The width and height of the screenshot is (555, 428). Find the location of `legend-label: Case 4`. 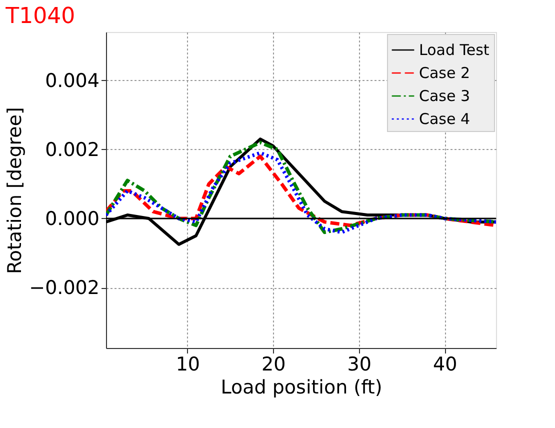

legend-label: Case 4 is located at coordinates (444, 119).